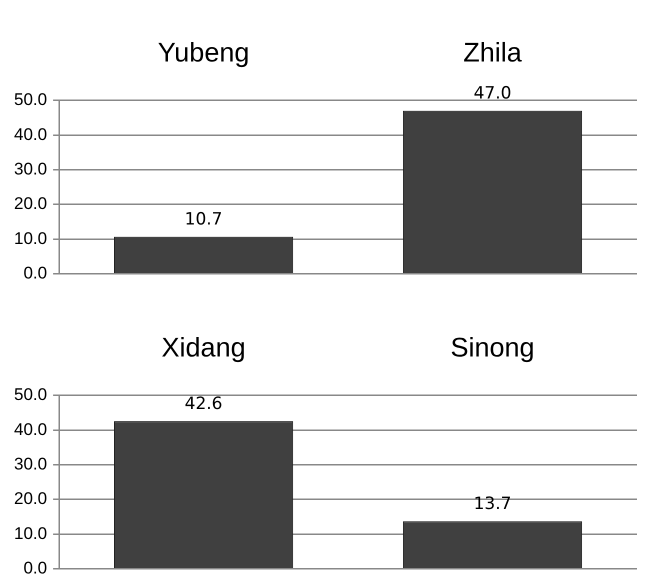 Image resolution: width=649 pixels, height=587 pixels. I want to click on data-label: 10.7, so click(203, 220).